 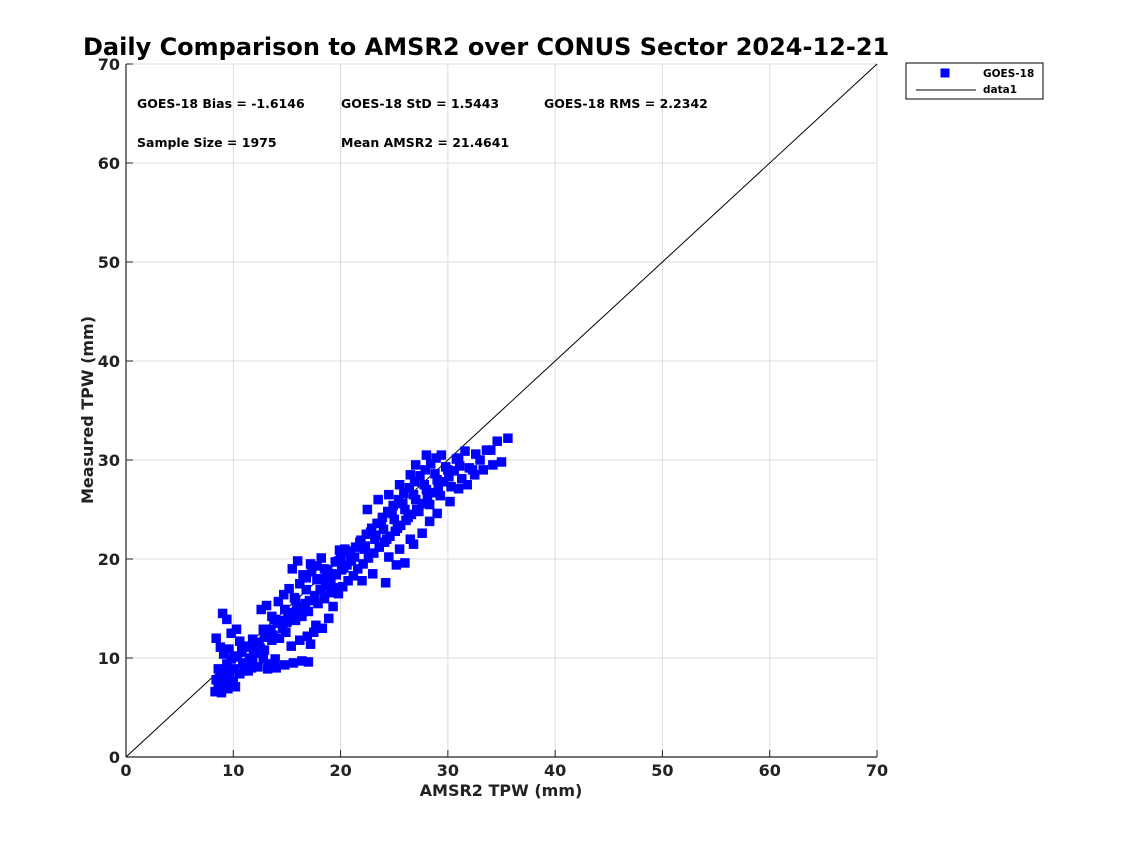 I want to click on x-tick-label: 20, so click(x=340, y=770).